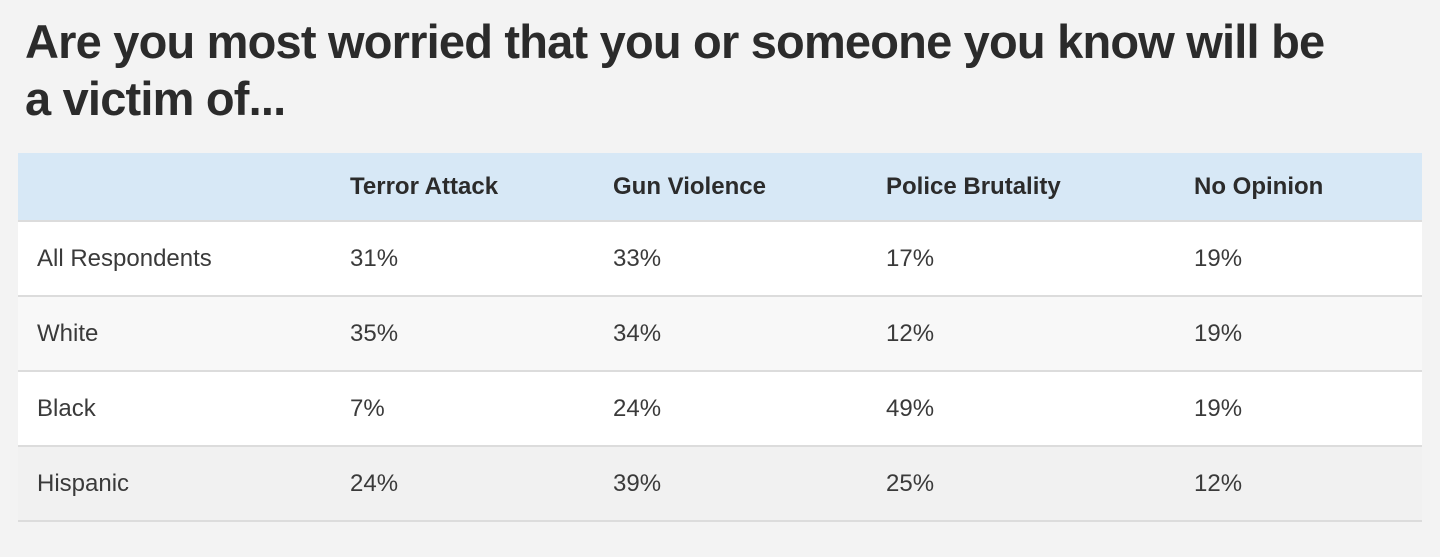 Image resolution: width=1440 pixels, height=557 pixels. Describe the element at coordinates (184, 408) in the screenshot. I see `row-label: Black` at that location.